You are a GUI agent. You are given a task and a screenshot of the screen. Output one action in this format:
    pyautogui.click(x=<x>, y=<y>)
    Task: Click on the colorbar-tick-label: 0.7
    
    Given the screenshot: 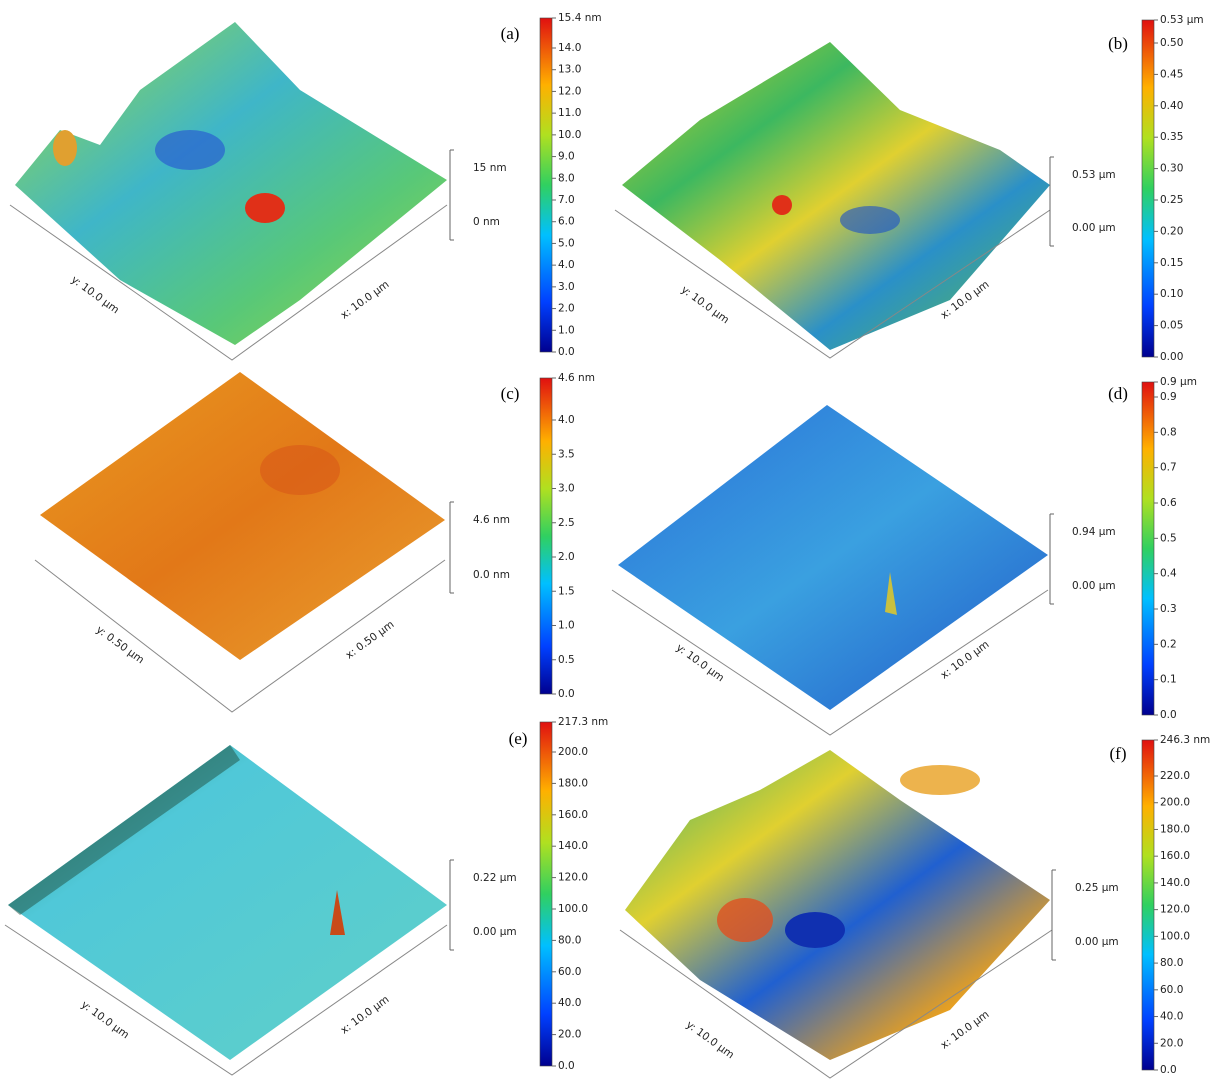 What is the action you would take?
    pyautogui.click(x=1168, y=468)
    